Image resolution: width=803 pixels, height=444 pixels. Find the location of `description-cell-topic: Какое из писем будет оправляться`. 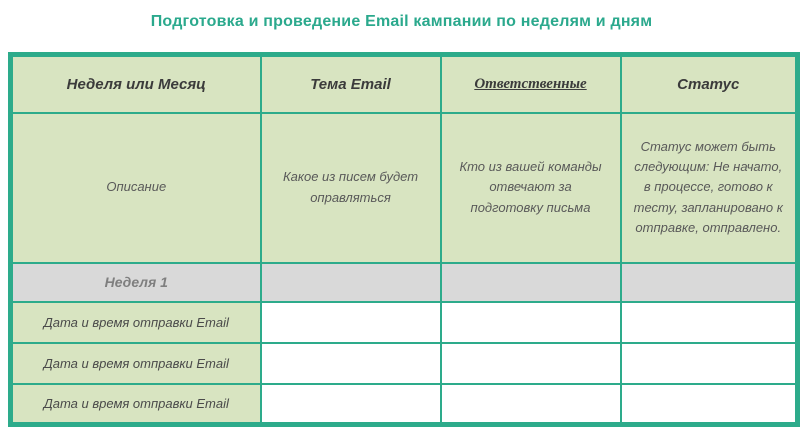

description-cell-topic: Какое из писем будет оправляться is located at coordinates (350, 187).